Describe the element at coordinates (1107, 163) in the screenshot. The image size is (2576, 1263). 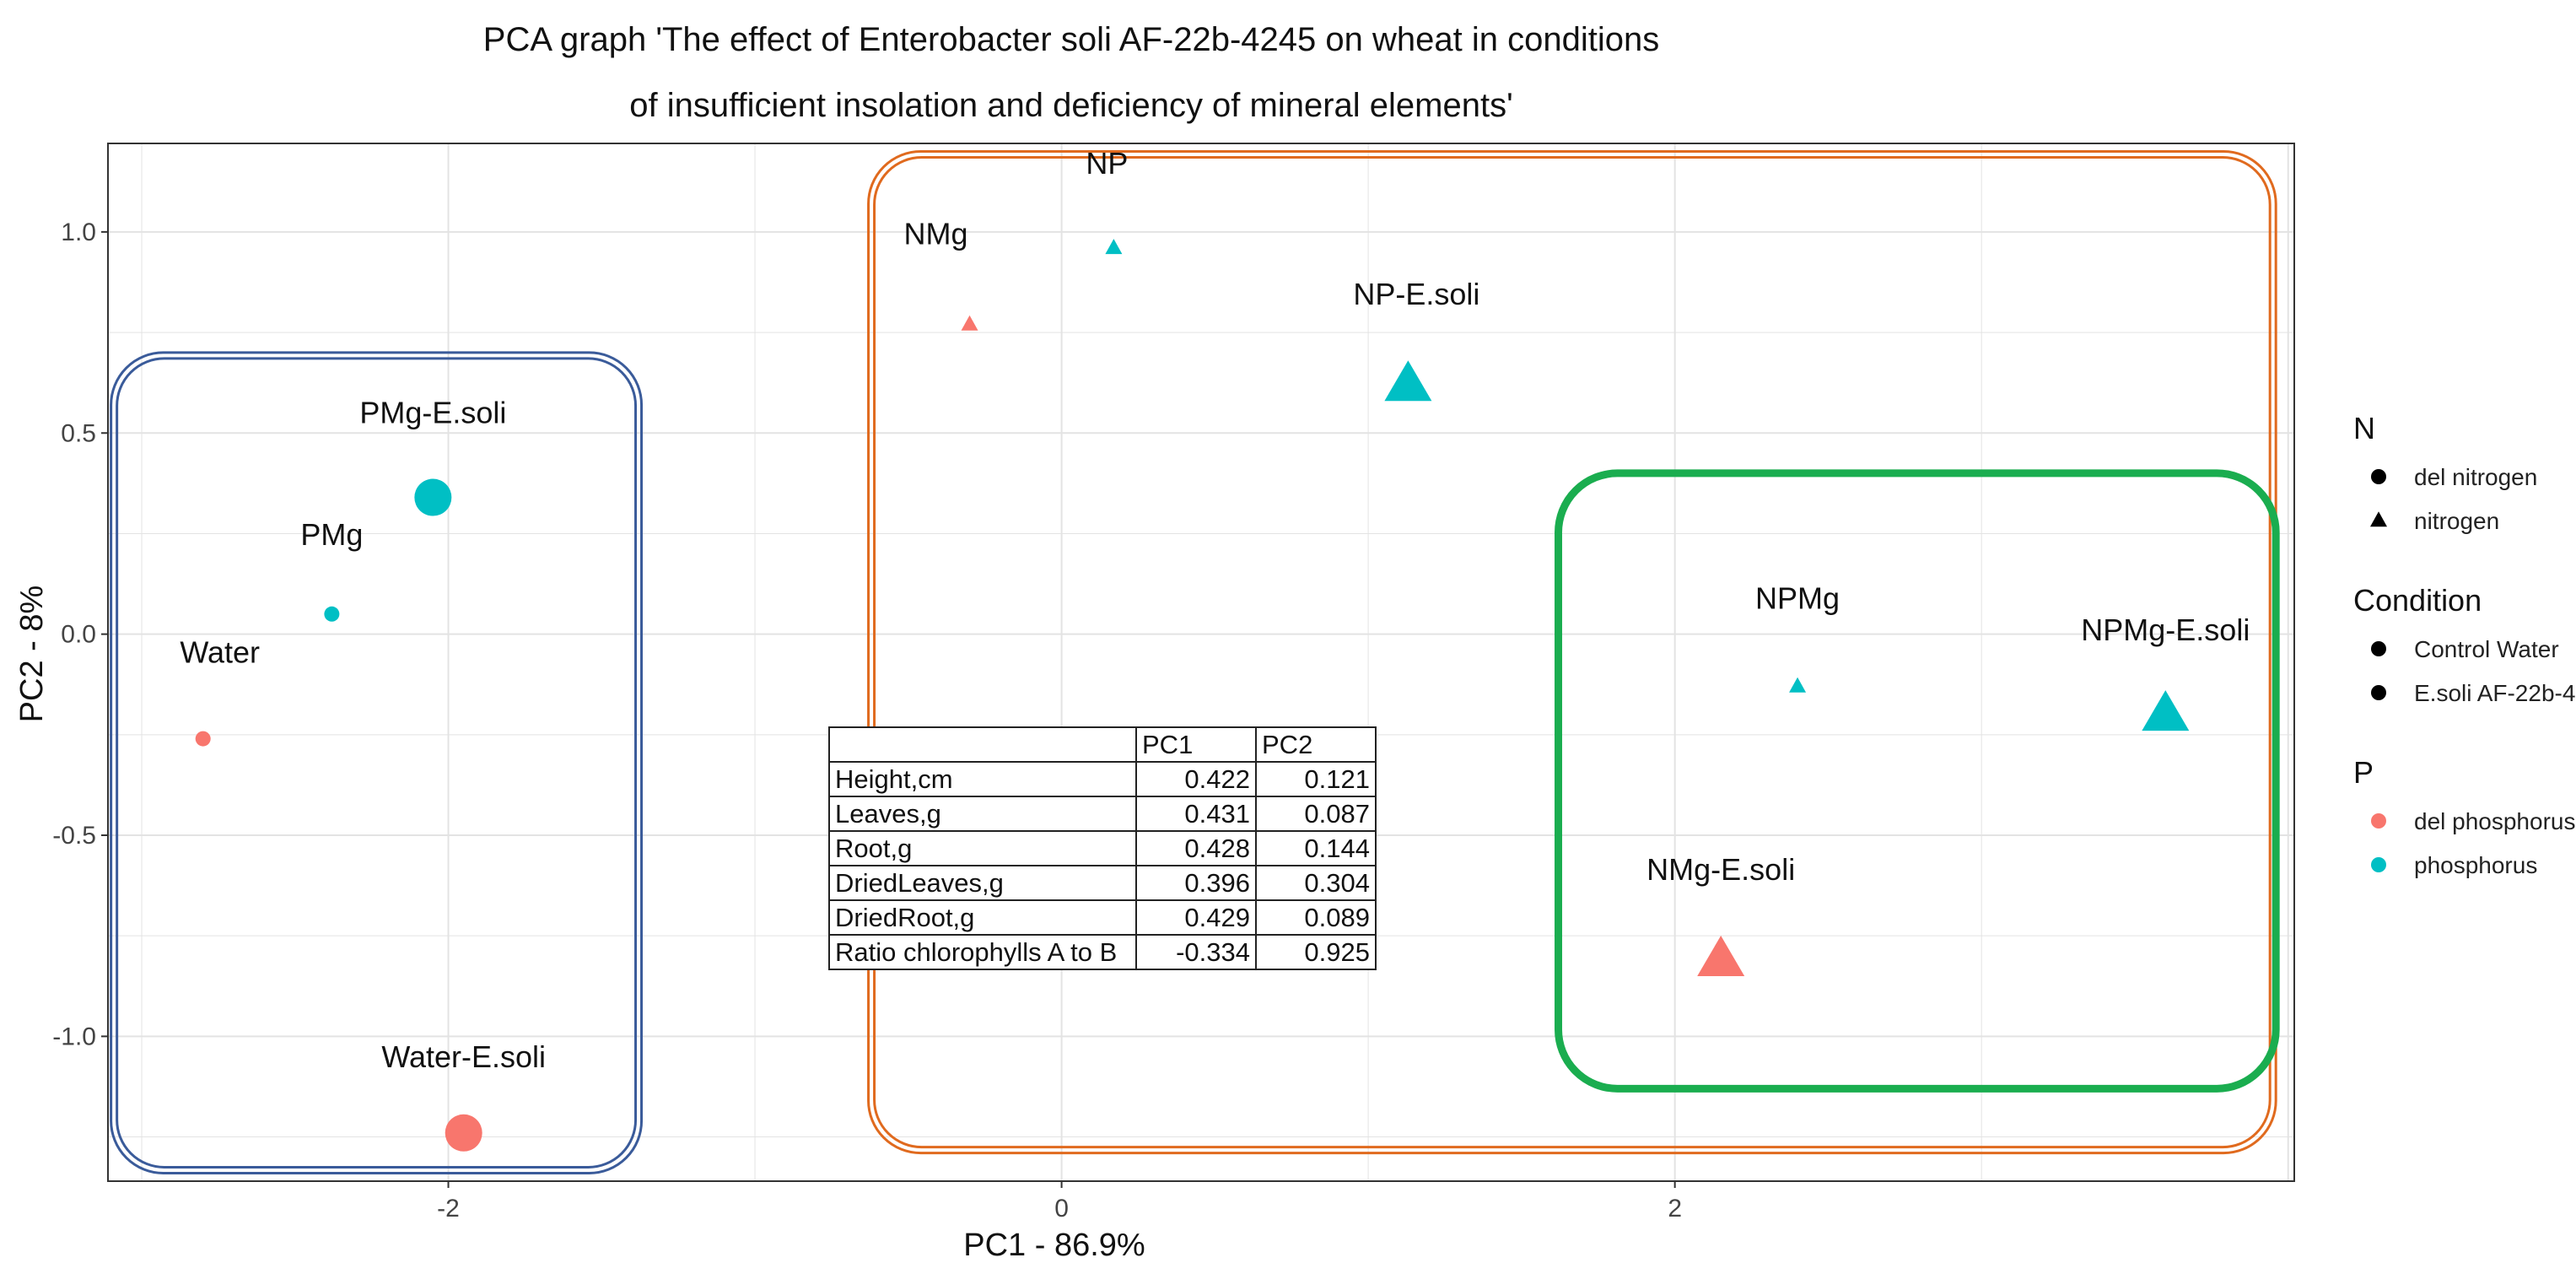
I see `point-label: NP` at that location.